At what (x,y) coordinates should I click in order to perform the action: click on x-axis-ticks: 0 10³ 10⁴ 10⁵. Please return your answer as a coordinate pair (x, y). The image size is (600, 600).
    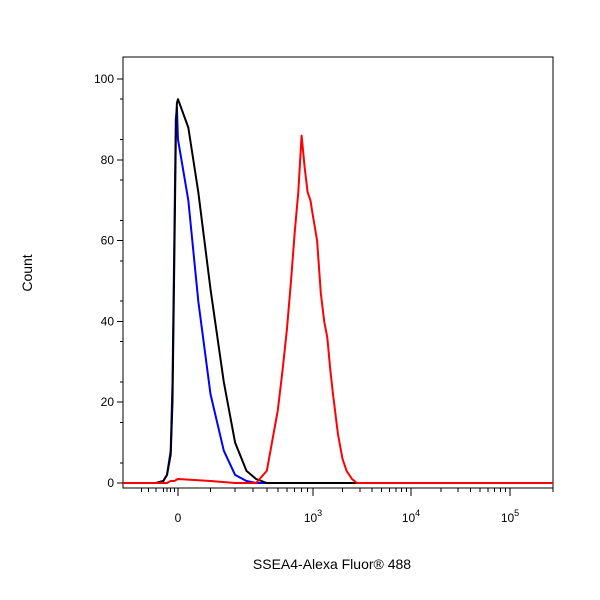
    Looking at the image, I should click on (347, 506).